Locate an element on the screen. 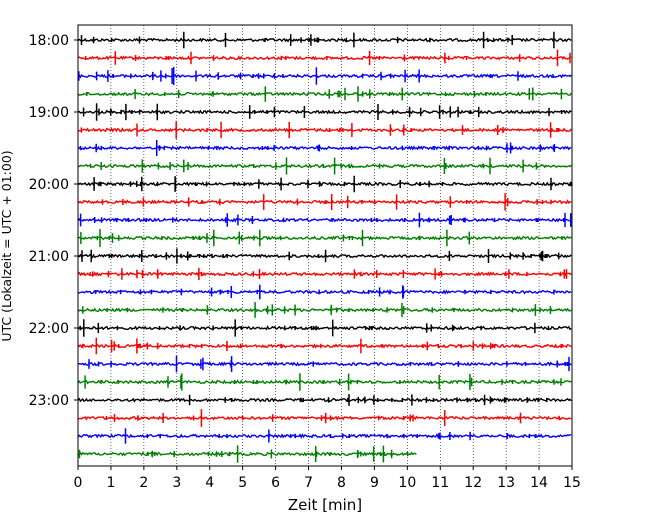 The width and height of the screenshot is (650, 520). x-tick-label: 14 is located at coordinates (539, 483).